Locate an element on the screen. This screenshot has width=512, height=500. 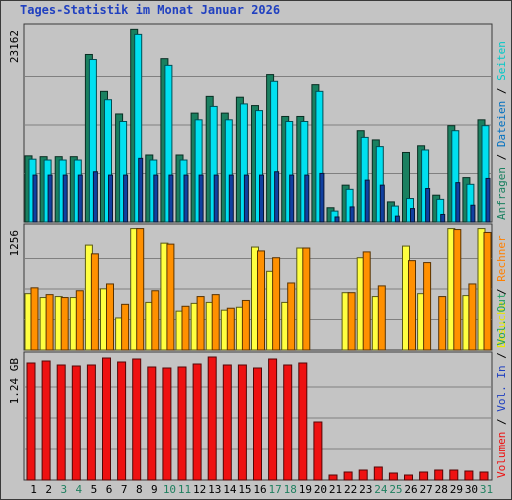
x-tick-label-day-22: 22 is located at coordinates (350, 489).